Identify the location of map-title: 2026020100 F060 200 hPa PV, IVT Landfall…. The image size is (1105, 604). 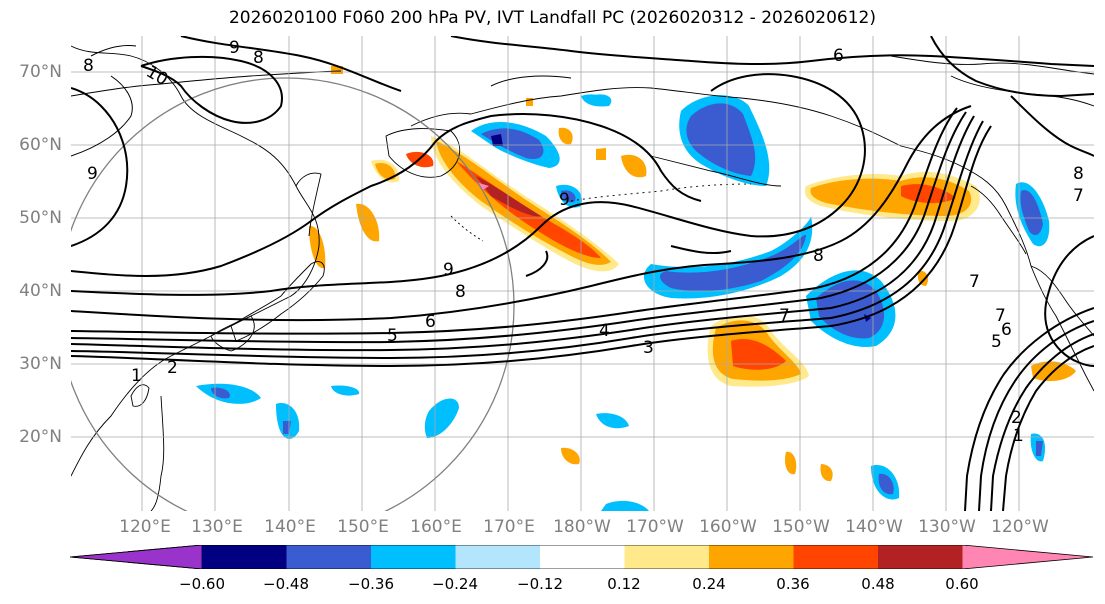
(552, 18).